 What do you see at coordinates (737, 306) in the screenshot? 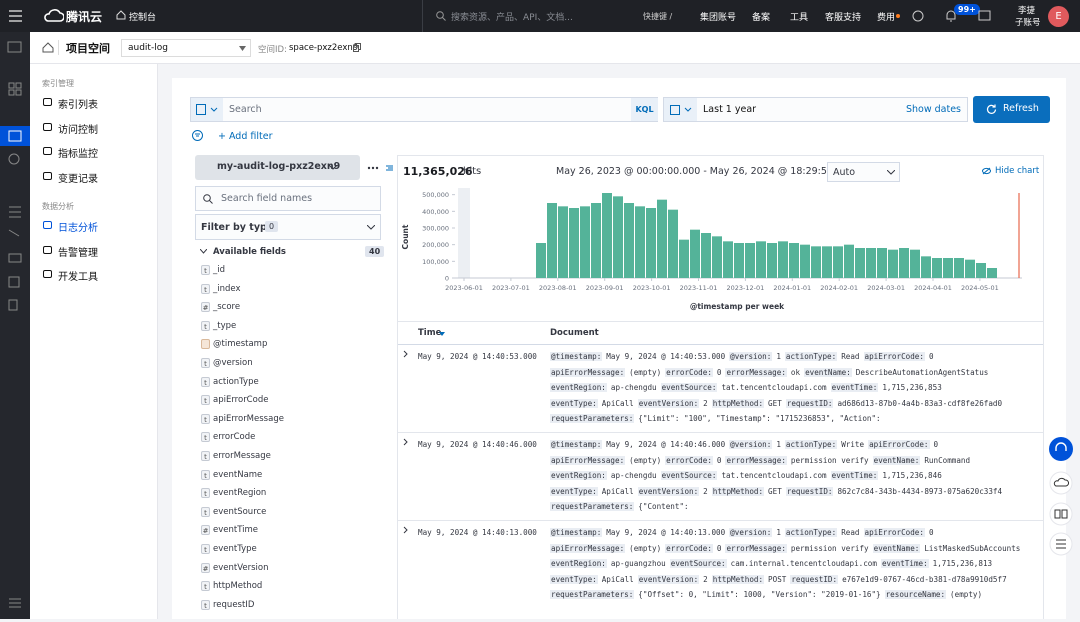
I see `x-axis-label: @timestamp per week` at bounding box center [737, 306].